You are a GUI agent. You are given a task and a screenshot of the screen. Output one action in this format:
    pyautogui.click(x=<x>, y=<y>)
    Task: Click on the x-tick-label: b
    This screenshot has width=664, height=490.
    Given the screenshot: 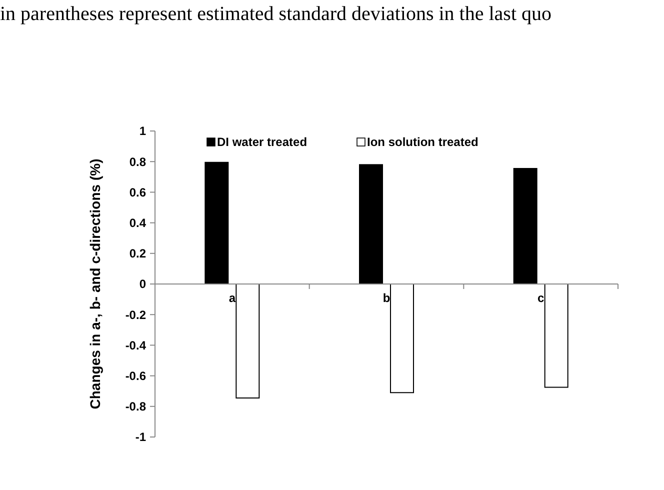 What is the action you would take?
    pyautogui.click(x=386, y=298)
    